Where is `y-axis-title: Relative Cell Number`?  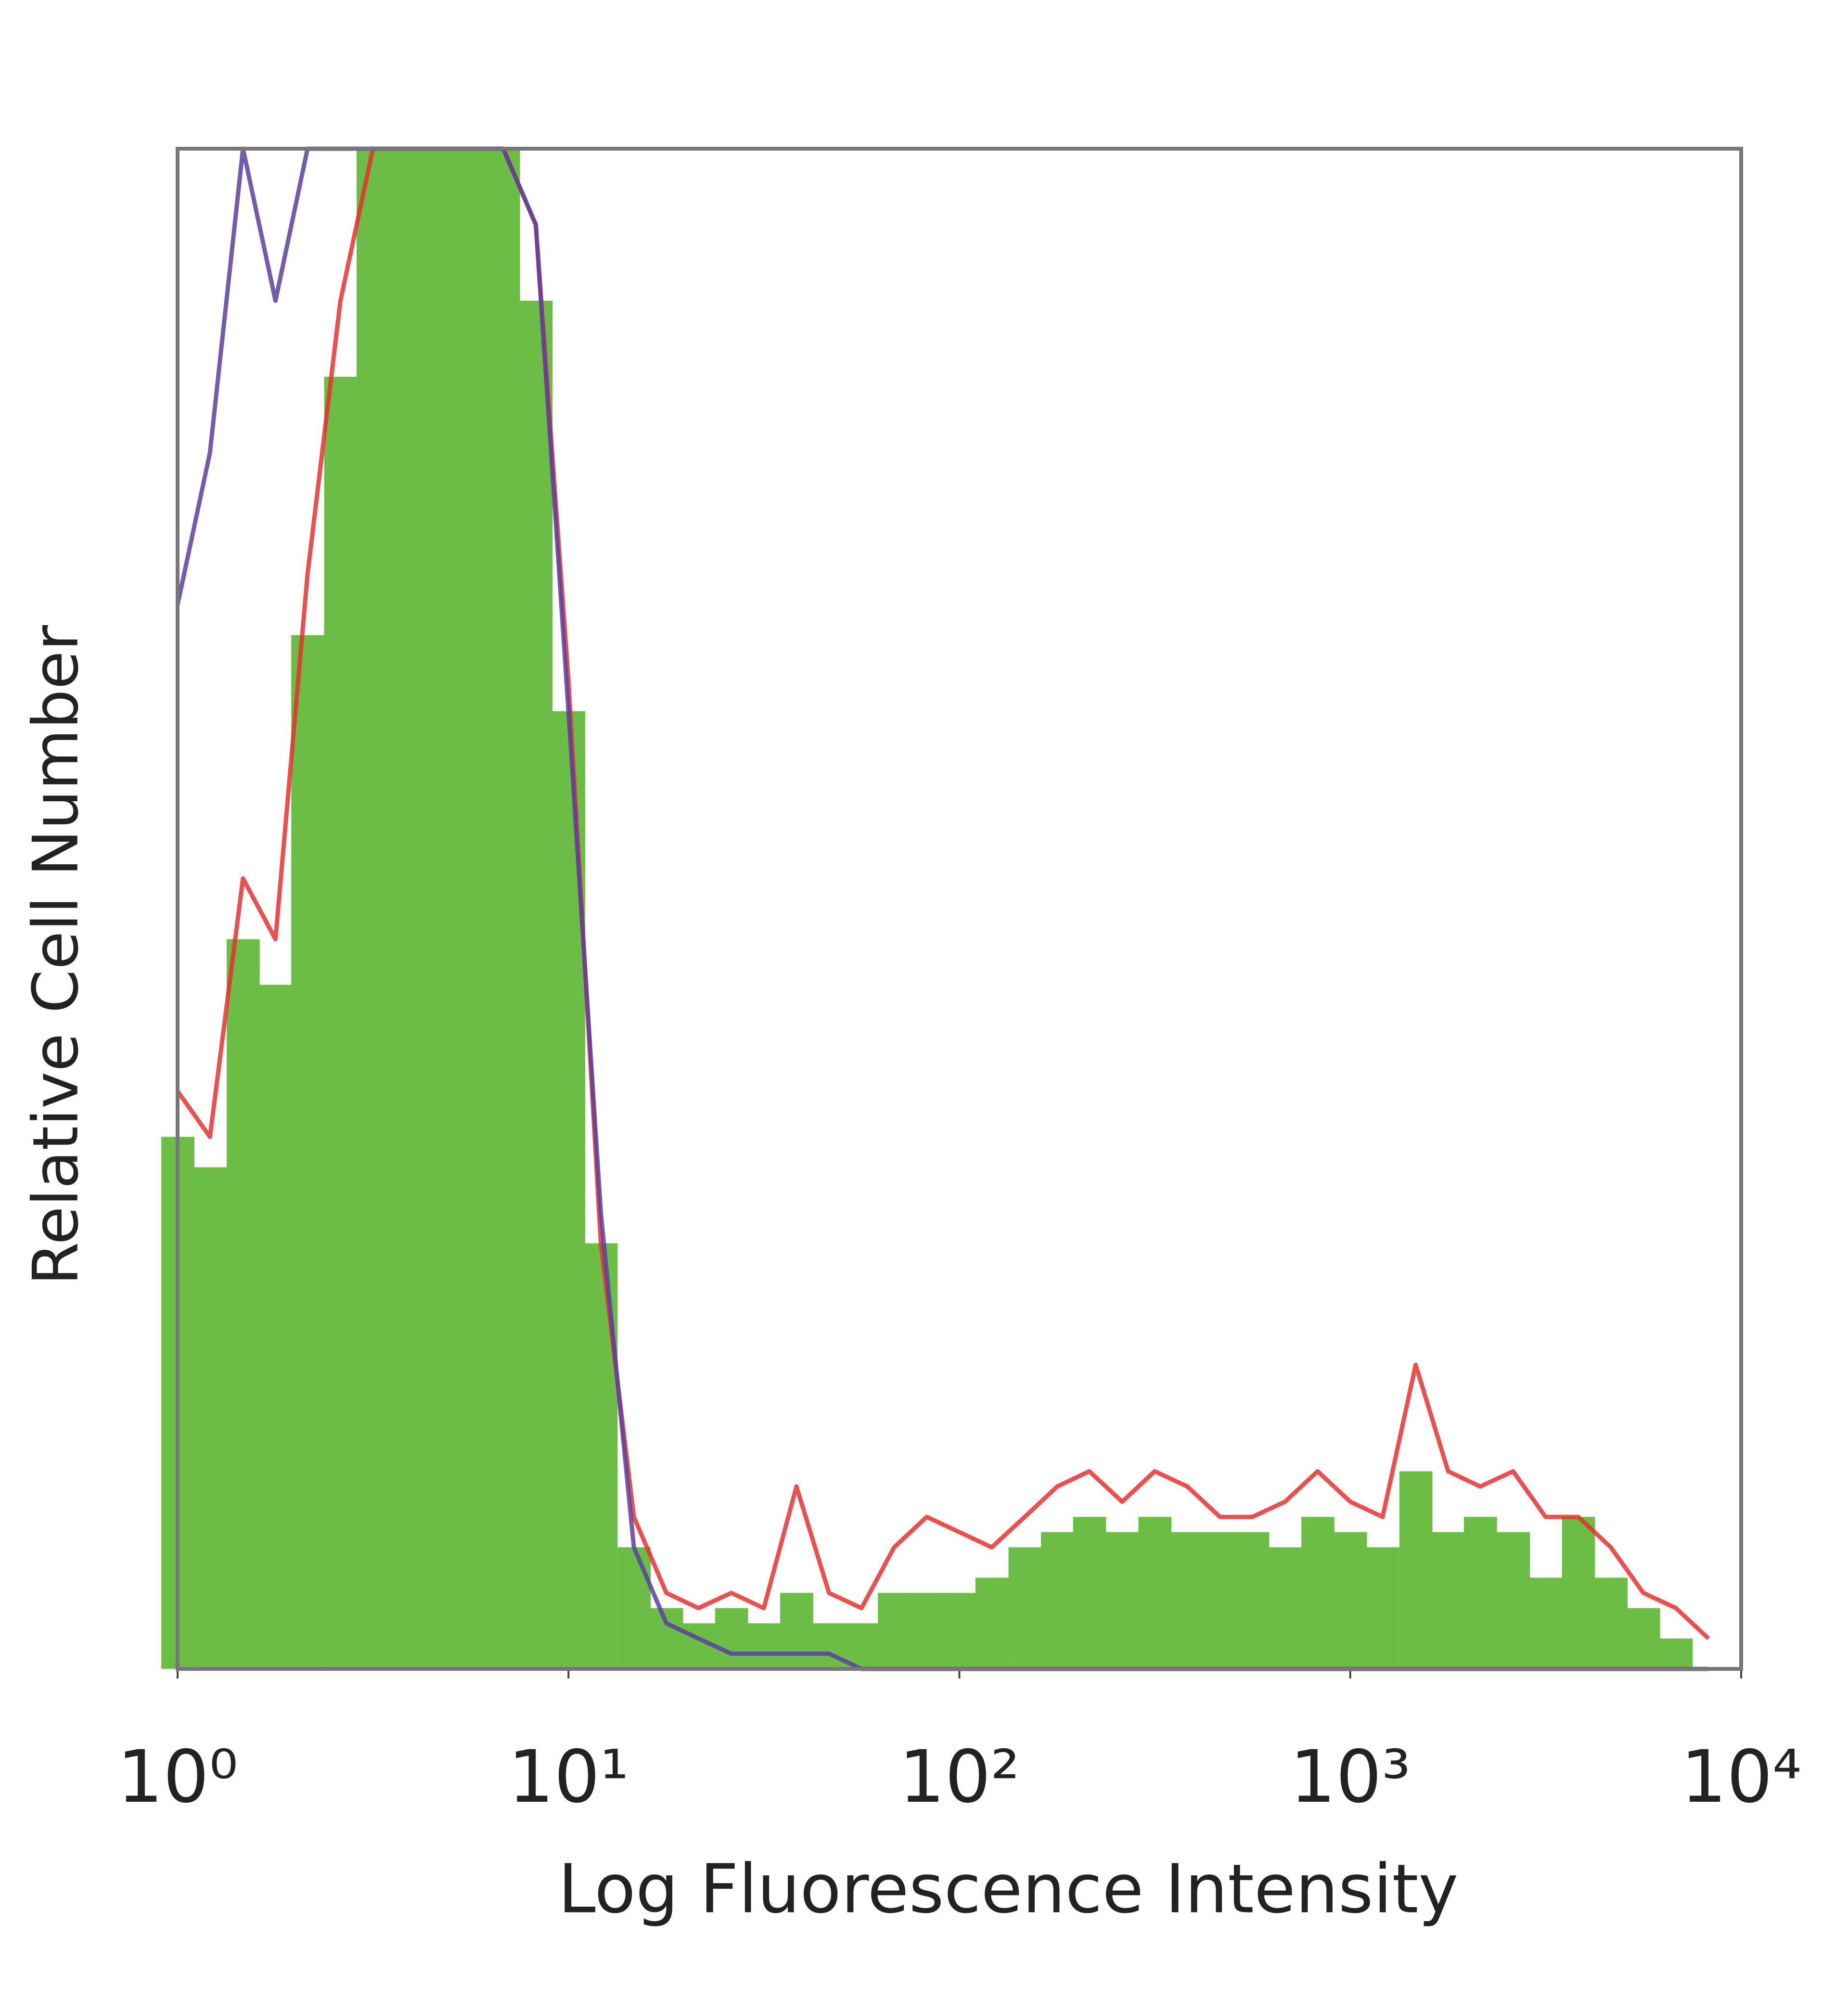
y-axis-title: Relative Cell Number is located at coordinates (55, 955).